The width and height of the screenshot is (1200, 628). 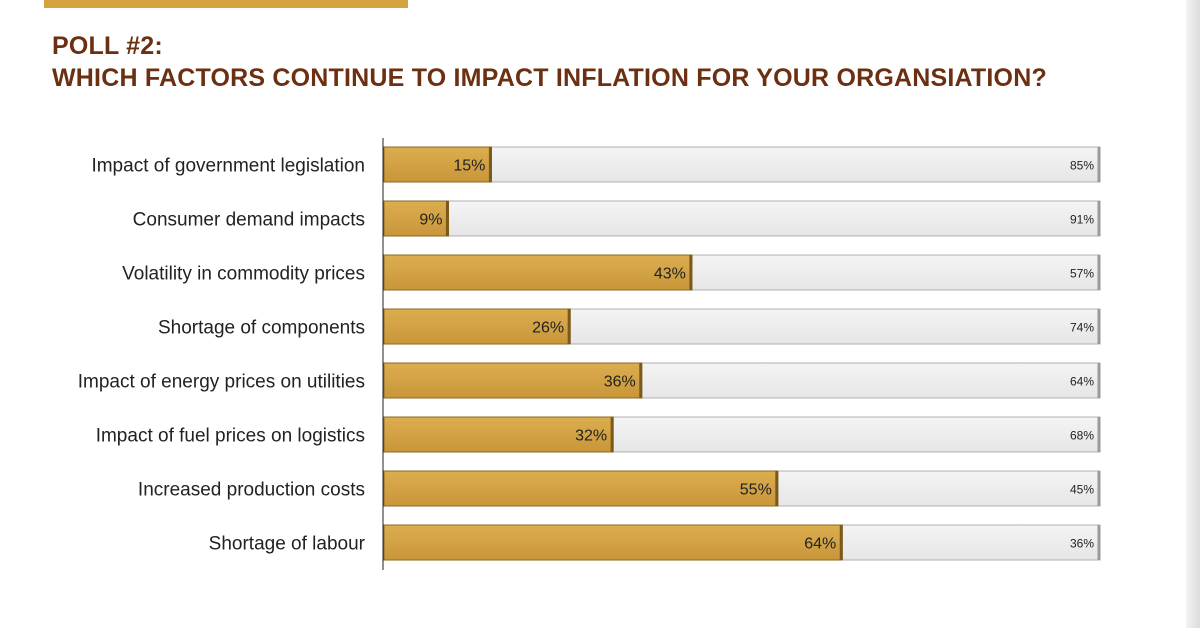 What do you see at coordinates (1082, 490) in the screenshot?
I see `remainder-label: 45%` at bounding box center [1082, 490].